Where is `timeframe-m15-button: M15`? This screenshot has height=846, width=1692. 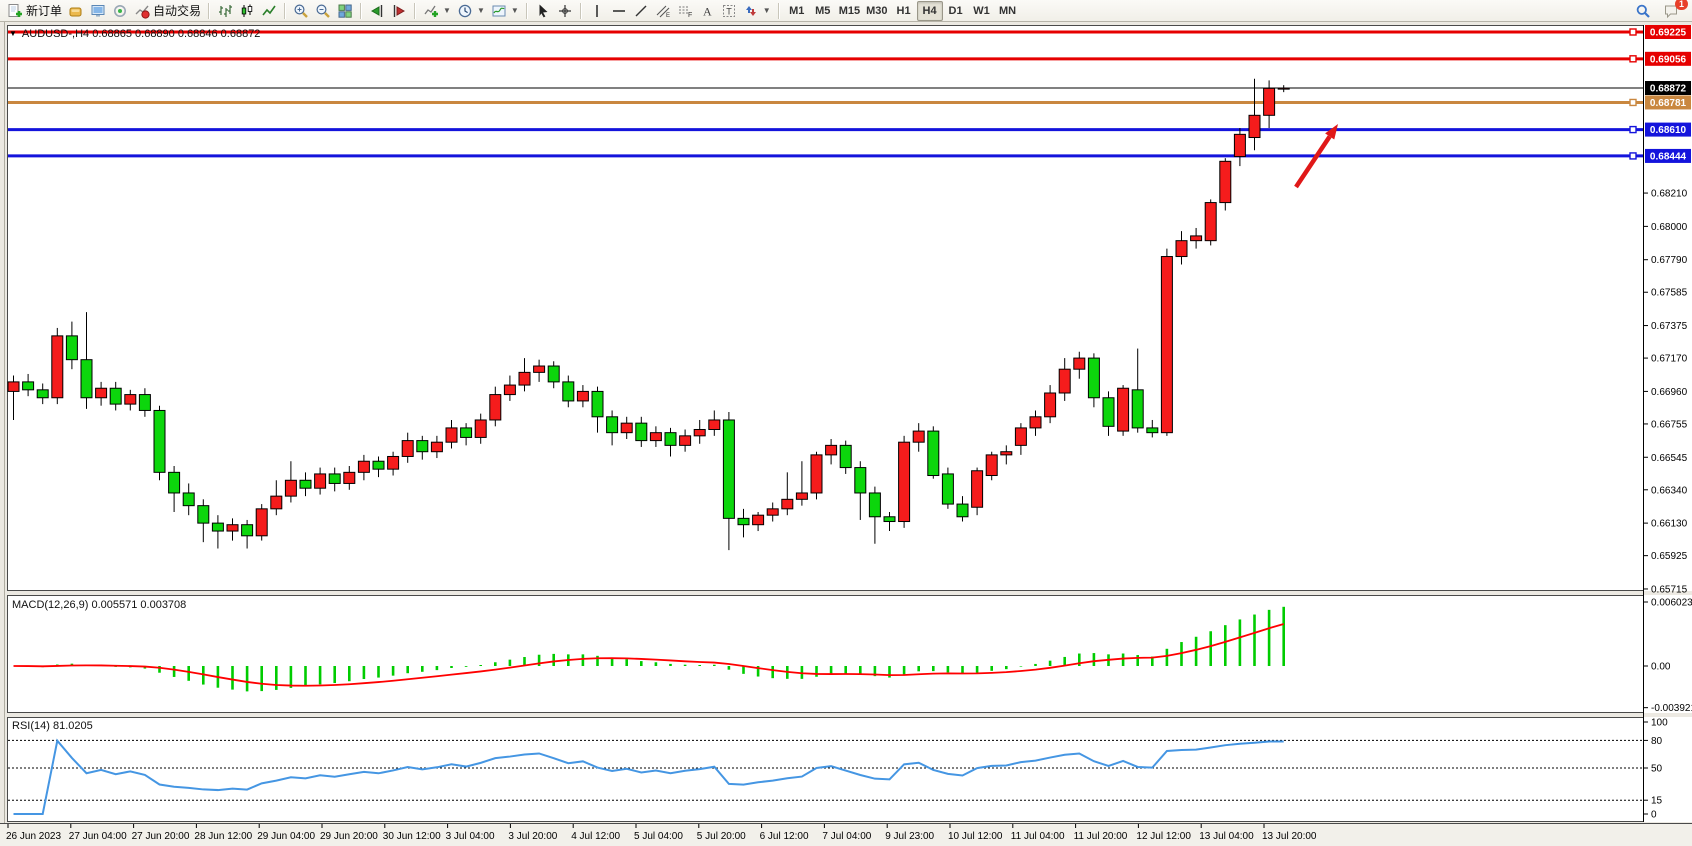
timeframe-m15-button: M15 is located at coordinates (849, 11).